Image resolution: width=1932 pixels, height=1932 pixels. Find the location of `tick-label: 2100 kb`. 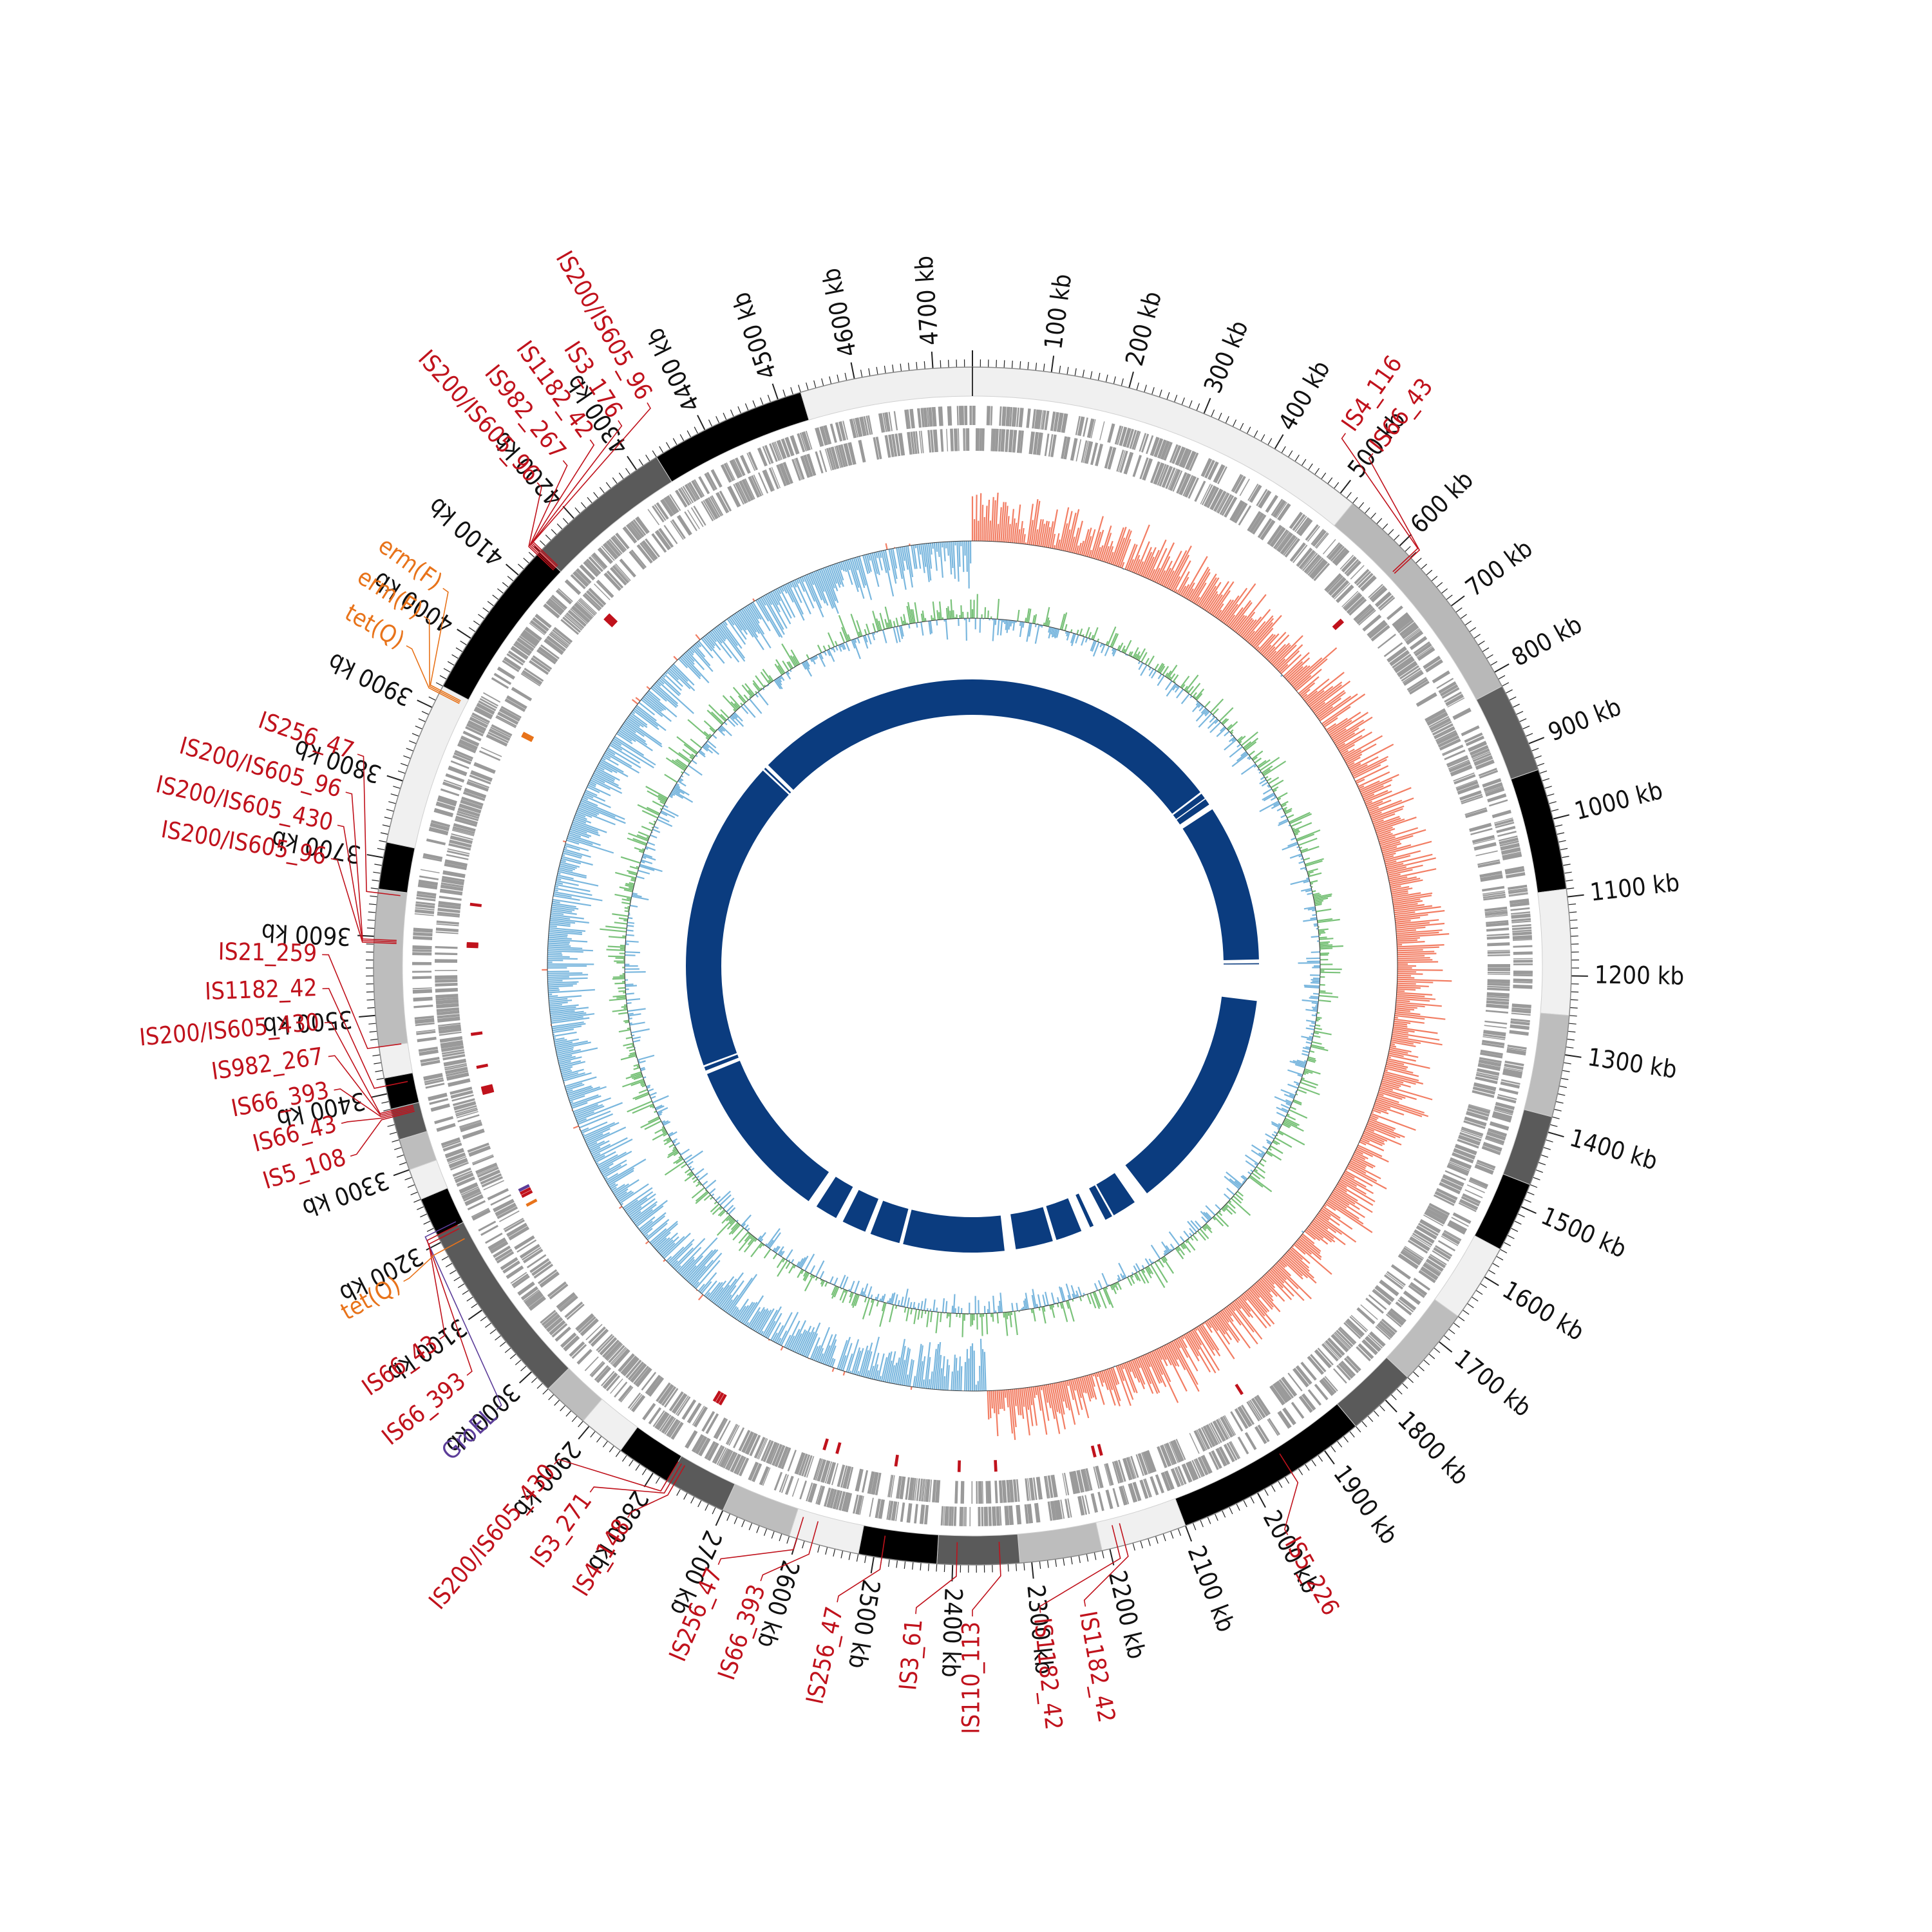

tick-label: 2100 kb is located at coordinates (1211, 1589).